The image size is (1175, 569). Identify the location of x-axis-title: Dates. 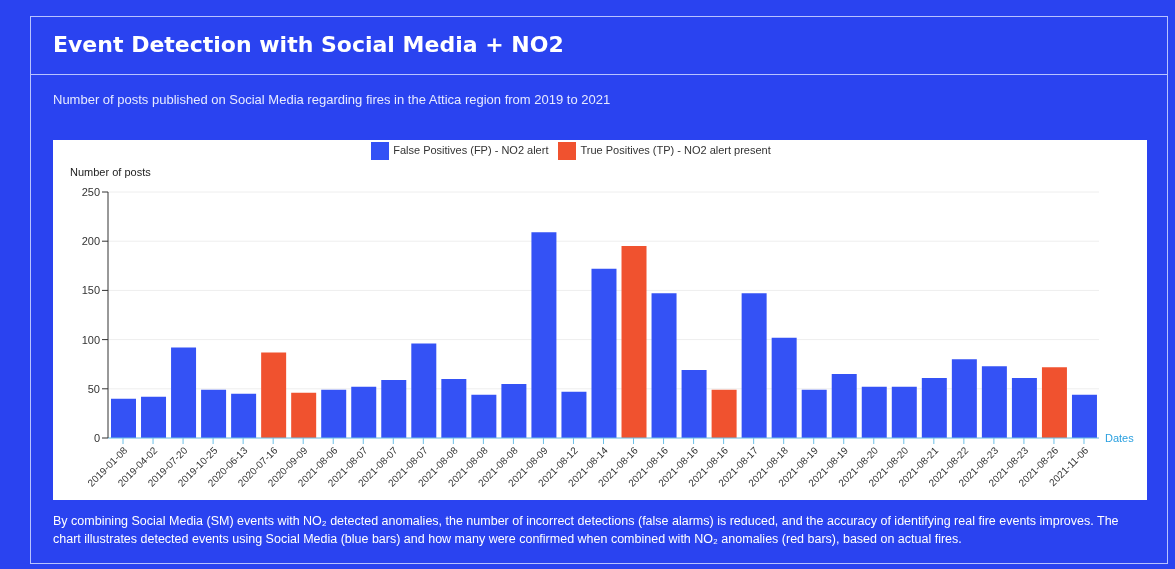
(1120, 437).